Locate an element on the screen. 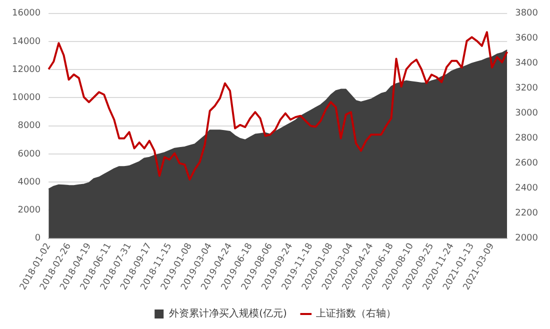 This screenshot has width=550, height=329. y2-tick-label: 2000 is located at coordinates (526, 239).